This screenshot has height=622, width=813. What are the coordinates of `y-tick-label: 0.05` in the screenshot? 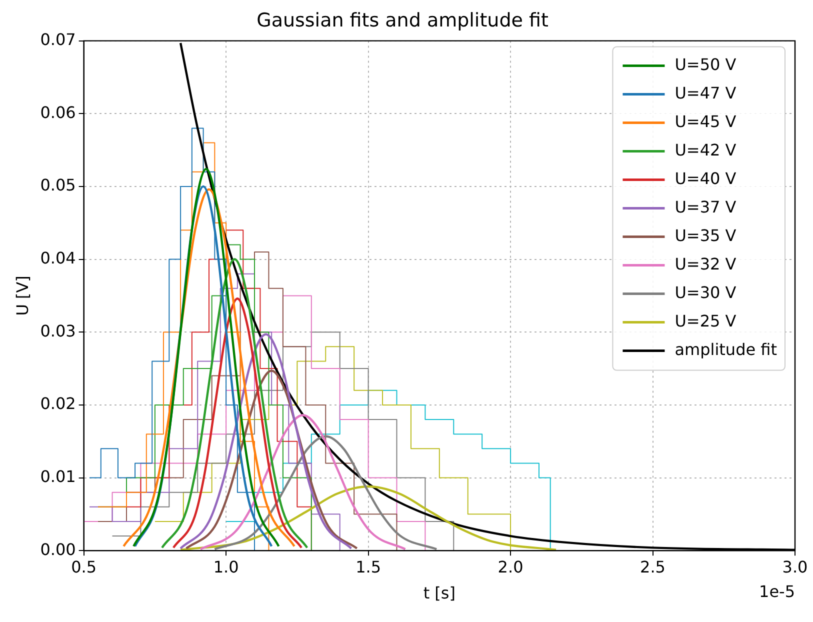 It's located at (58, 185).